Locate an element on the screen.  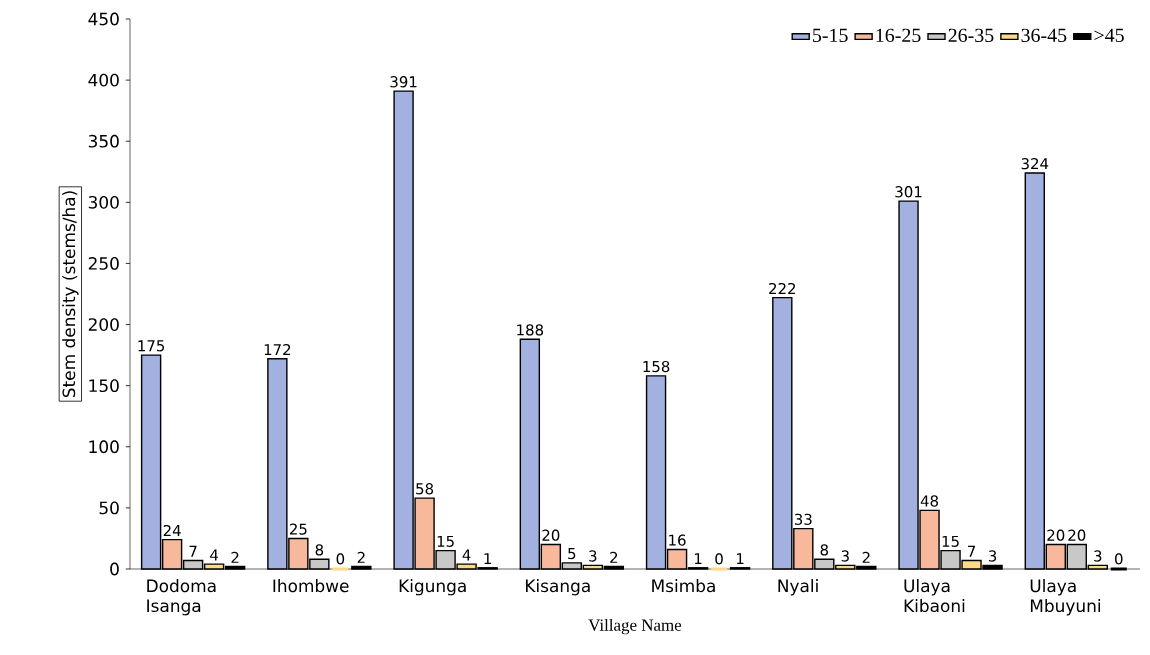
data-label: 16 is located at coordinates (677, 540).